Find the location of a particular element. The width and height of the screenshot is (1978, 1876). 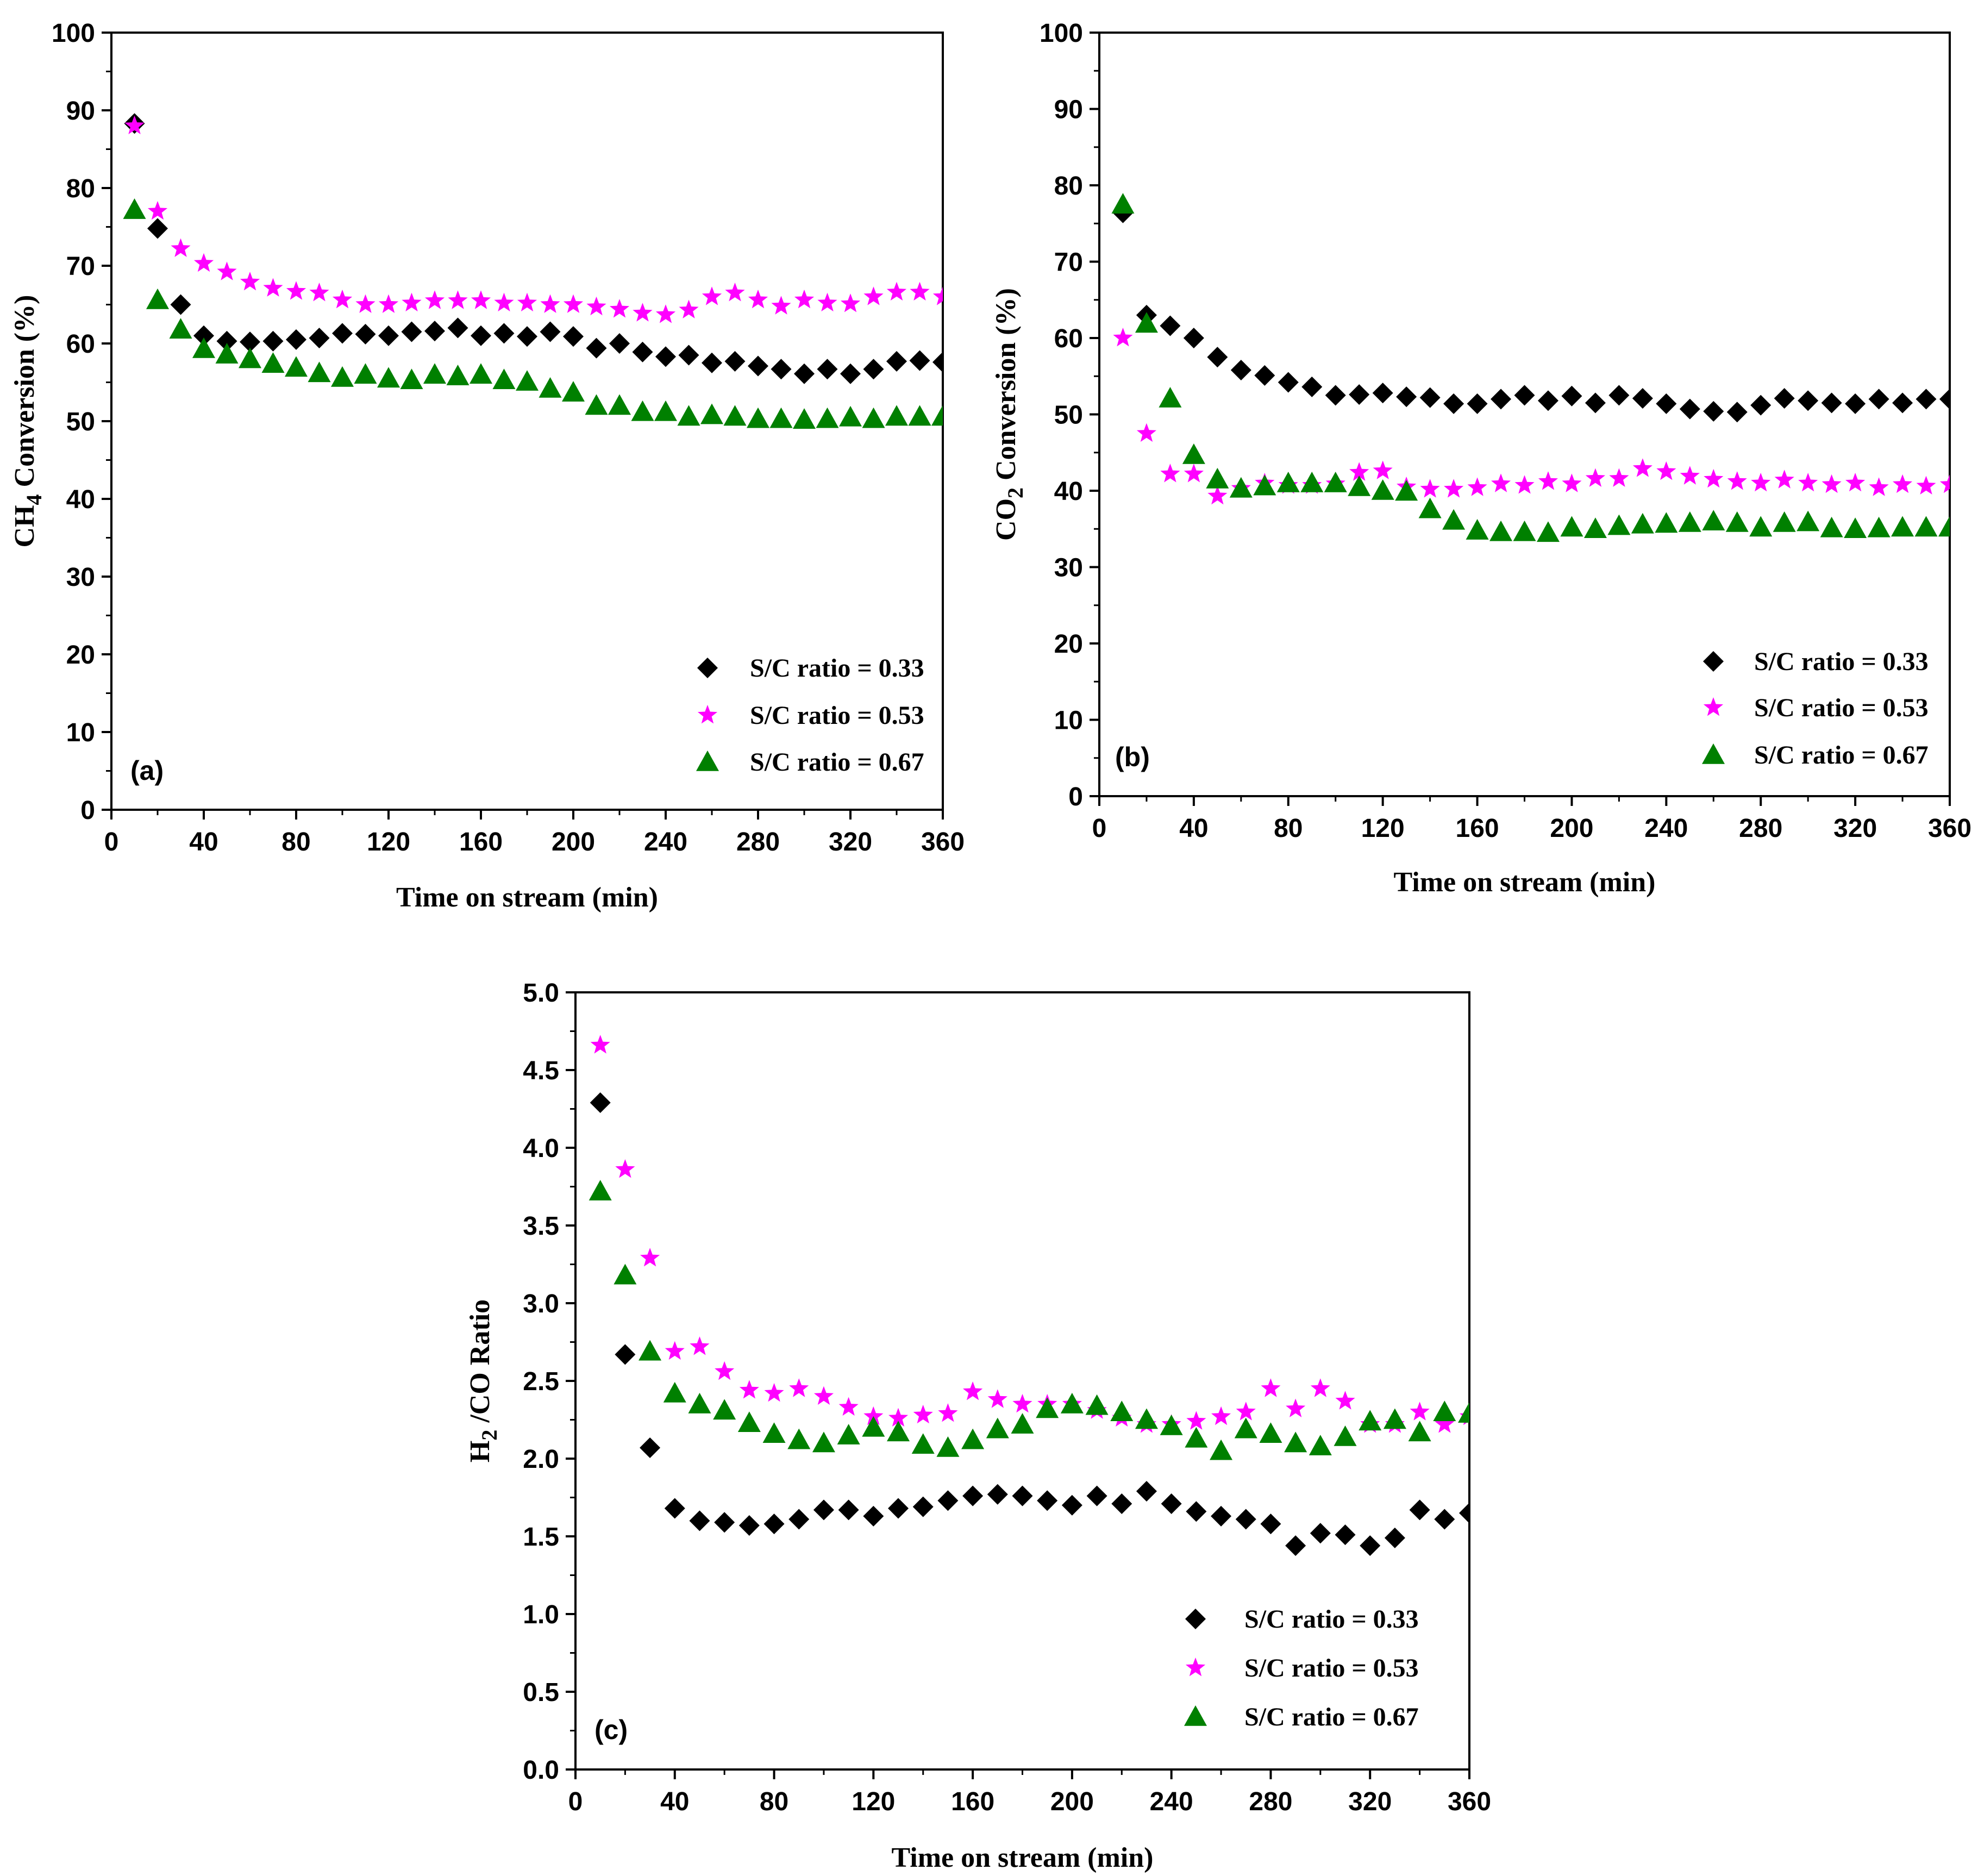

y-axis-title: CO2 Conversion (%) is located at coordinates (1009, 414).